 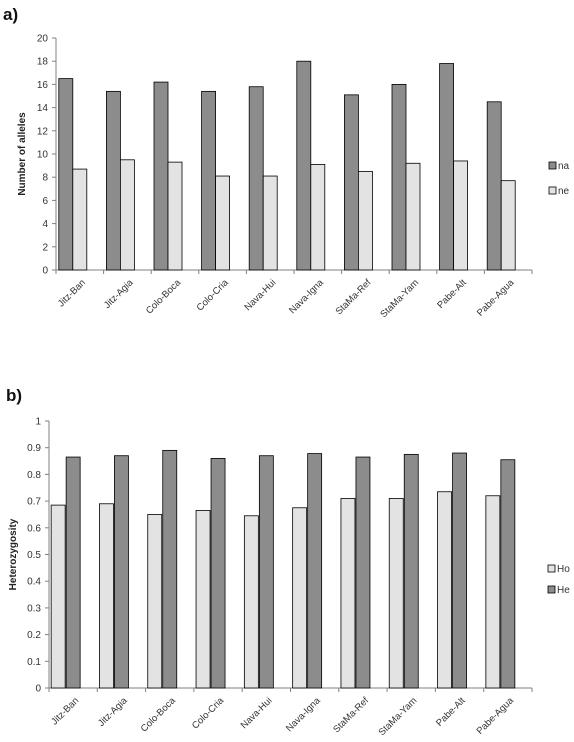 I want to click on bar-Ho-Jitz-Ban, so click(x=58, y=596).